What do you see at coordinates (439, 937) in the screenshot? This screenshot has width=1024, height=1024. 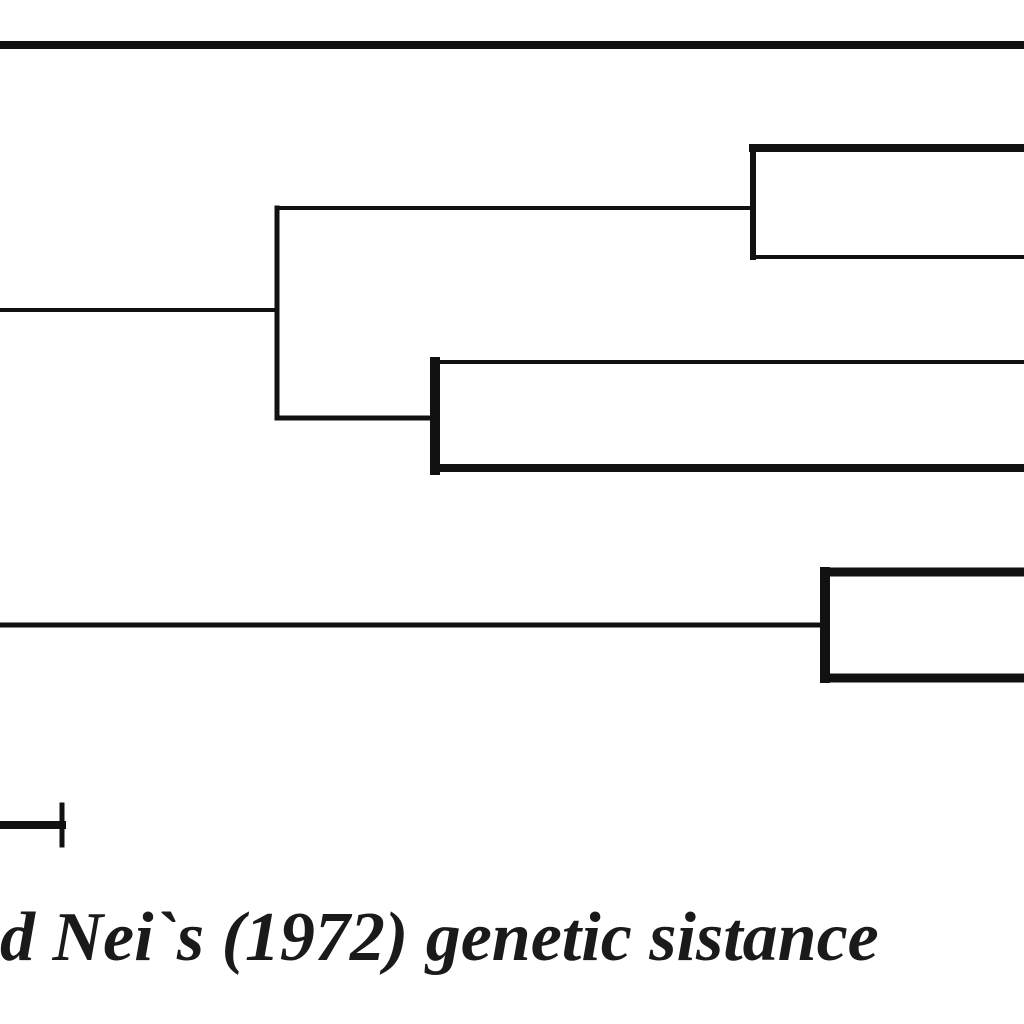 I see `caption: d Nei`s (1972) genetic sistance` at bounding box center [439, 937].